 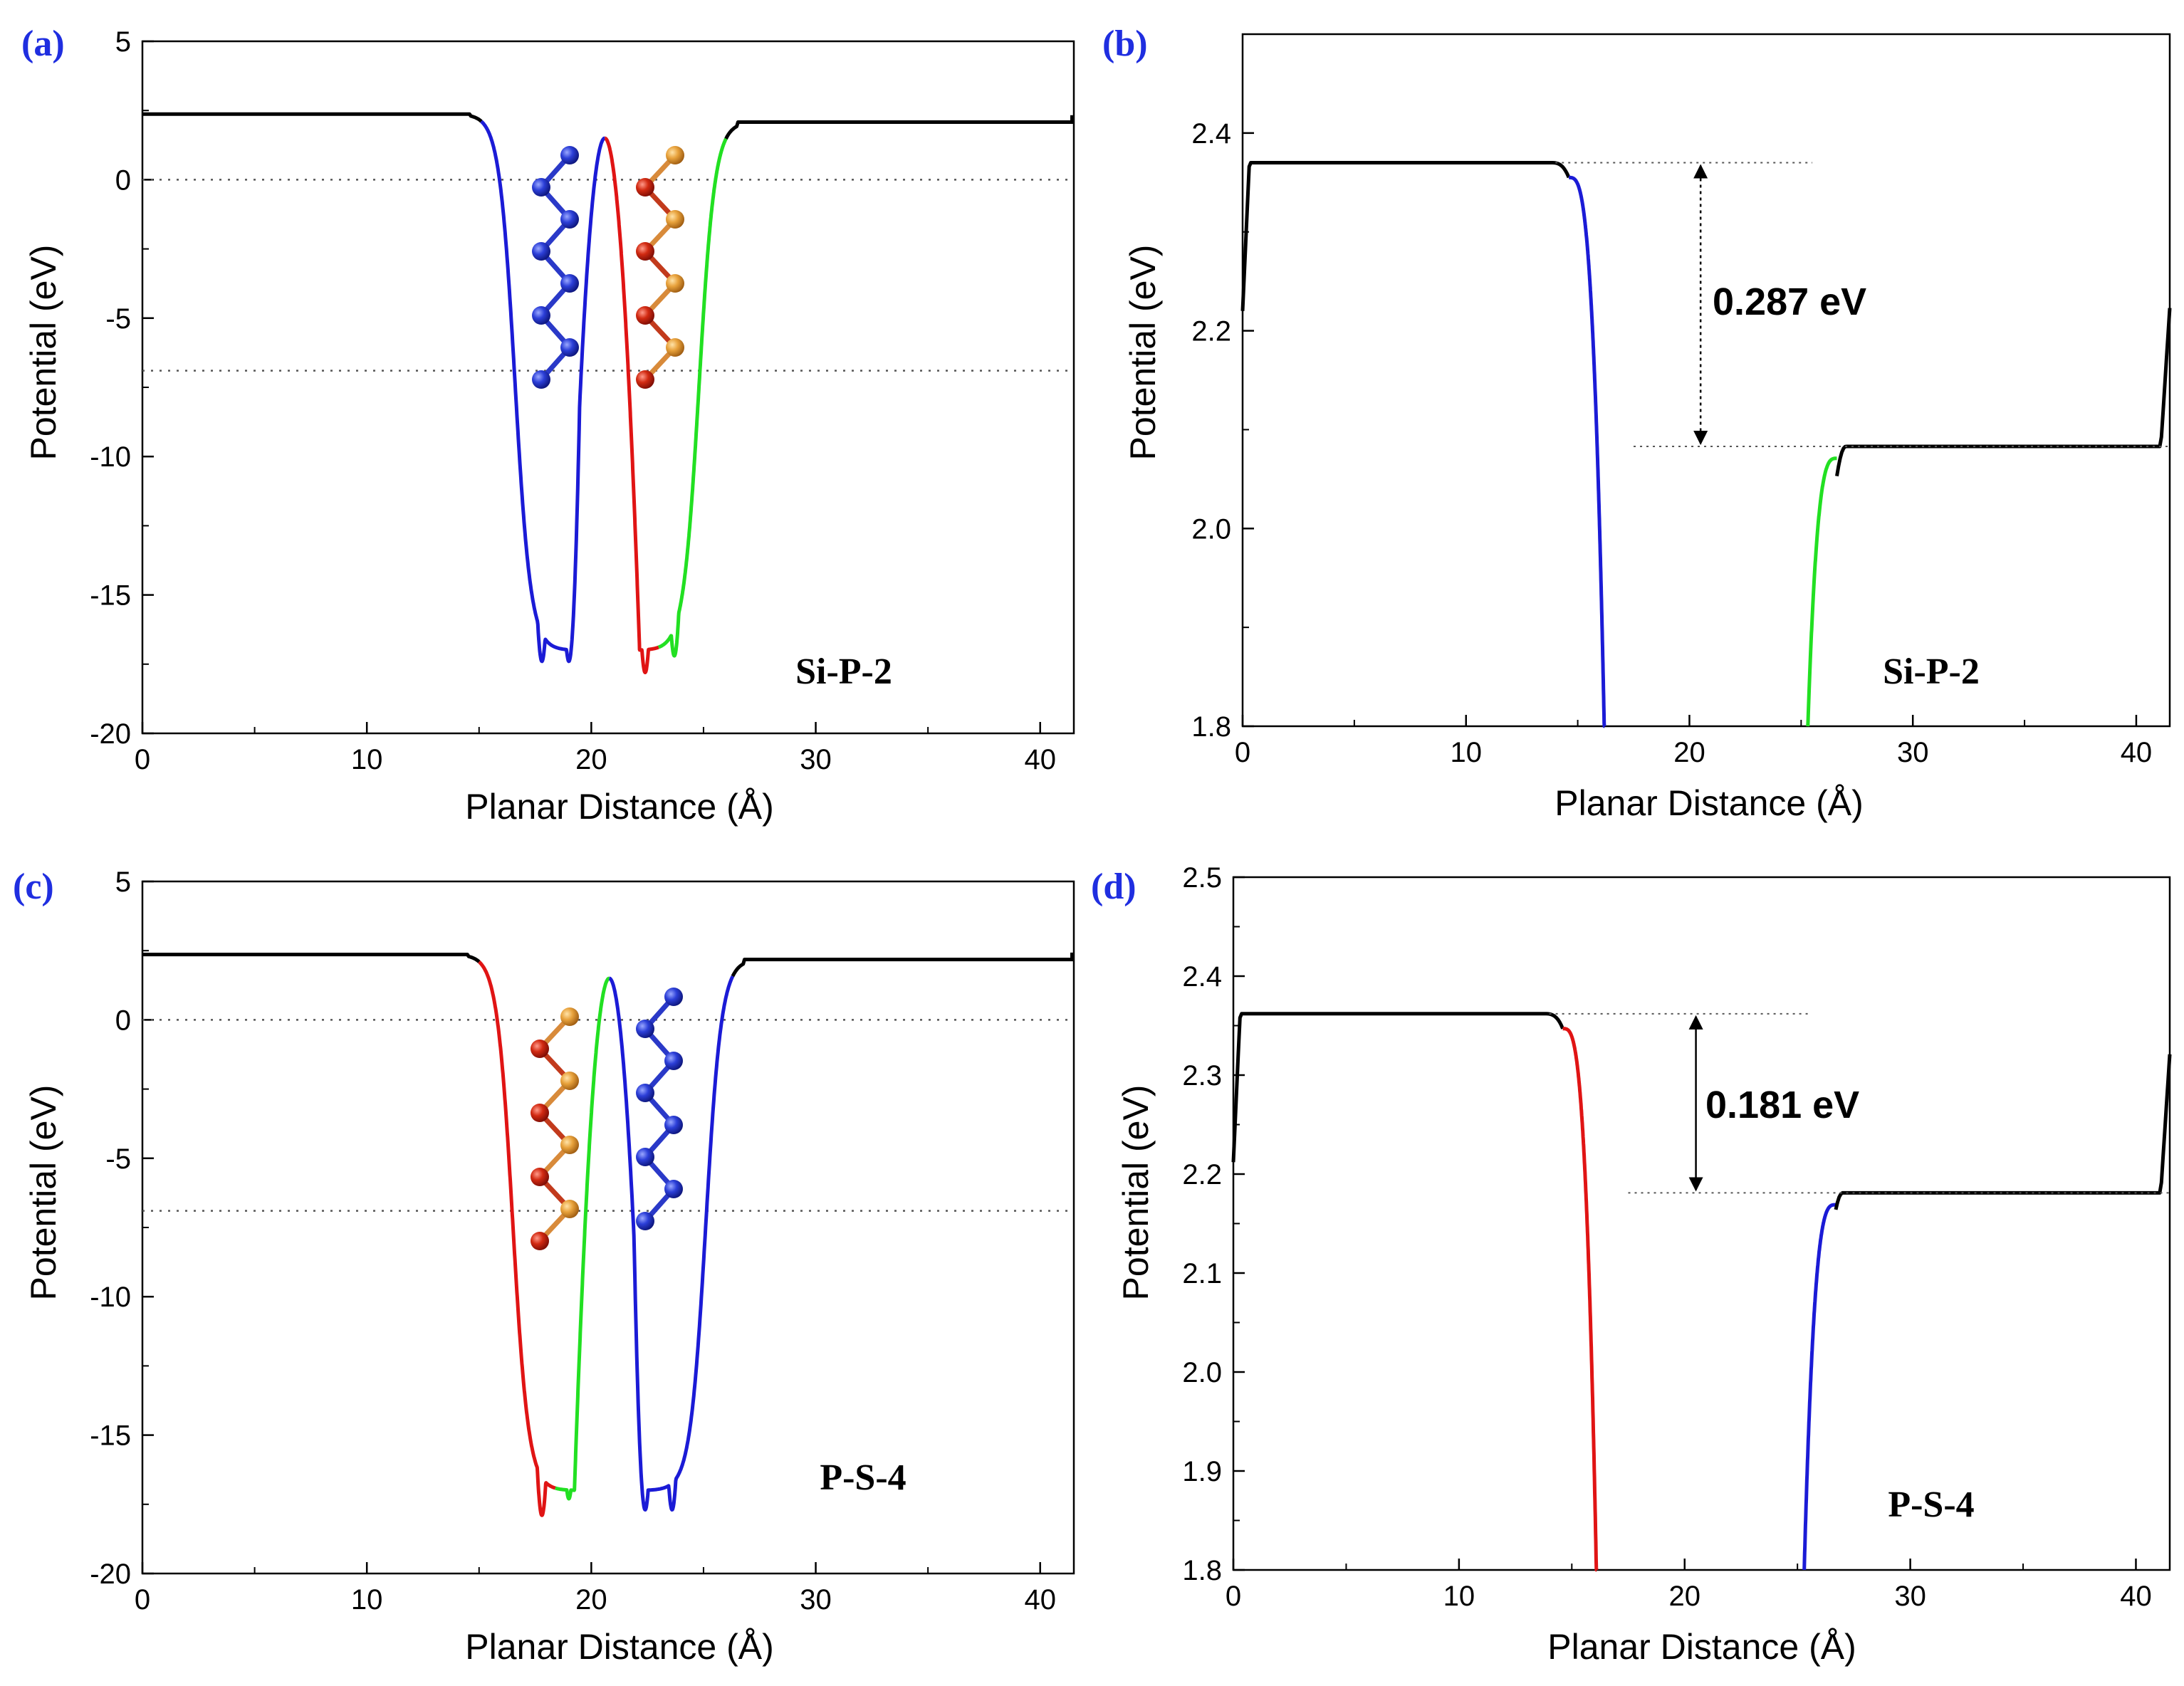 What do you see at coordinates (591, 1600) in the screenshot?
I see `panel-c-x-tick-label: 20` at bounding box center [591, 1600].